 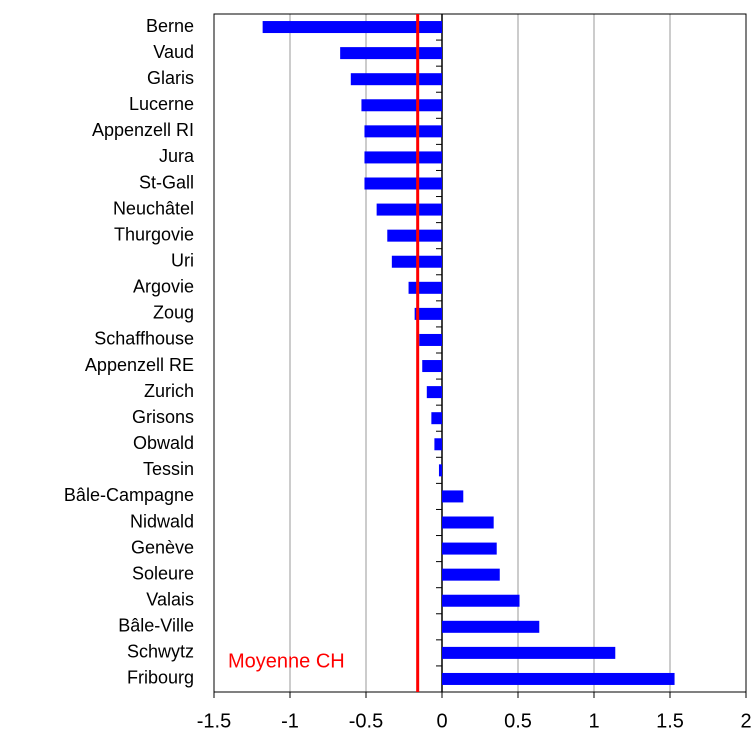 I want to click on y-tick-label: Schaffhouse, so click(x=144, y=339).